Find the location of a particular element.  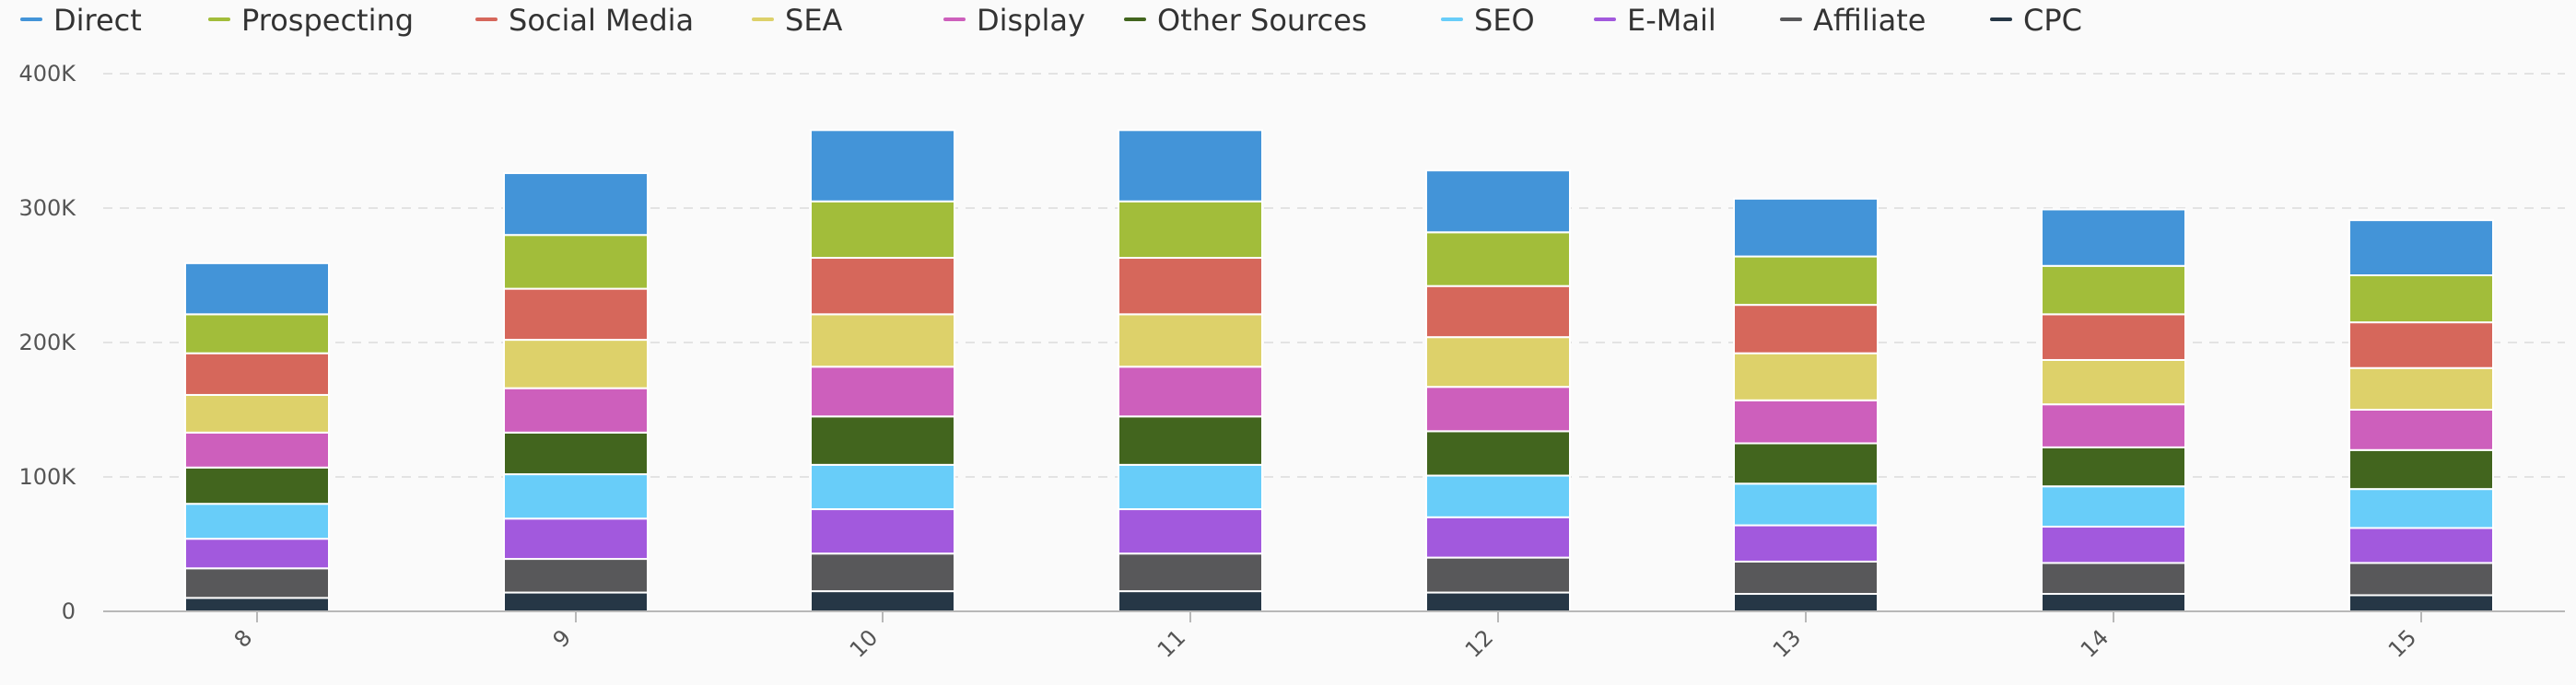

legend-item-affiliate: Affiliate is located at coordinates (1853, 20).